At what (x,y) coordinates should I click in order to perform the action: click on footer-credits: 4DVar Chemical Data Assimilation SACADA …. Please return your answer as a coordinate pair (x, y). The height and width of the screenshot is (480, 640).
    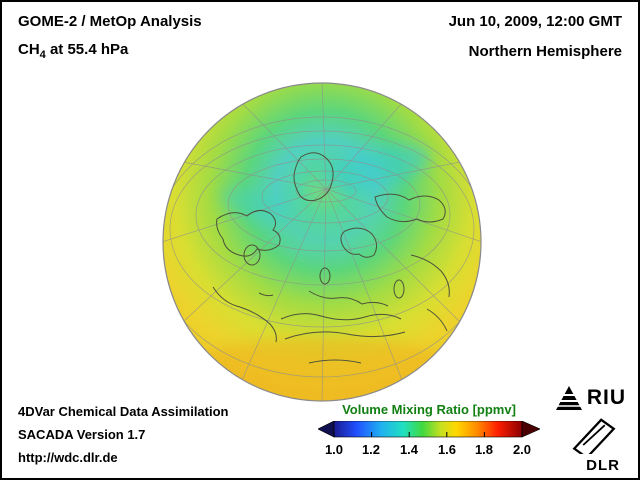
    Looking at the image, I should click on (123, 439).